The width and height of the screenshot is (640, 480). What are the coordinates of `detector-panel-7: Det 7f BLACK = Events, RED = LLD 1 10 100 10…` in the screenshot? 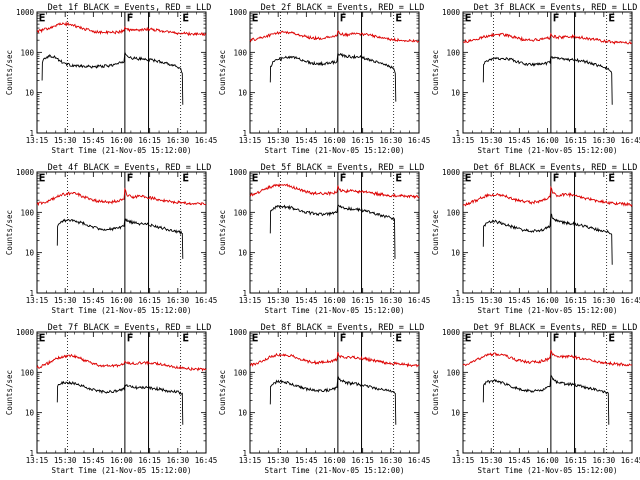 It's located at (111, 399).